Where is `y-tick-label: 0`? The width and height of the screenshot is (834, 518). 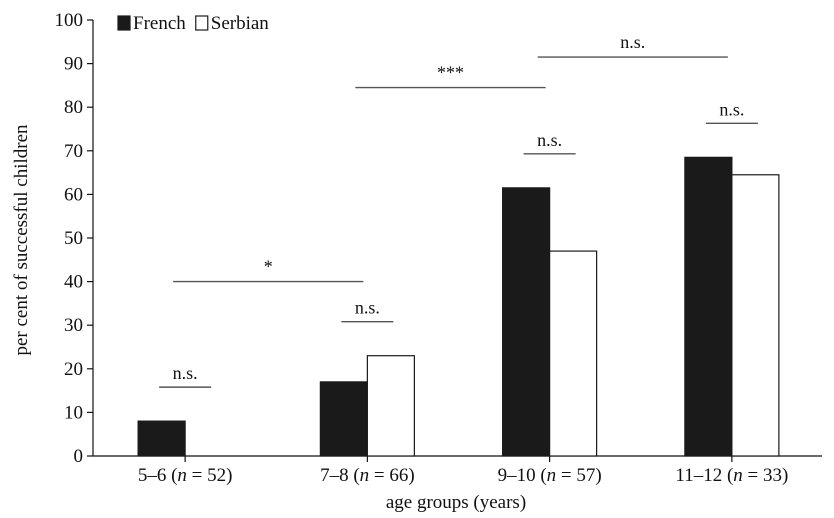
y-tick-label: 0 is located at coordinates (79, 456).